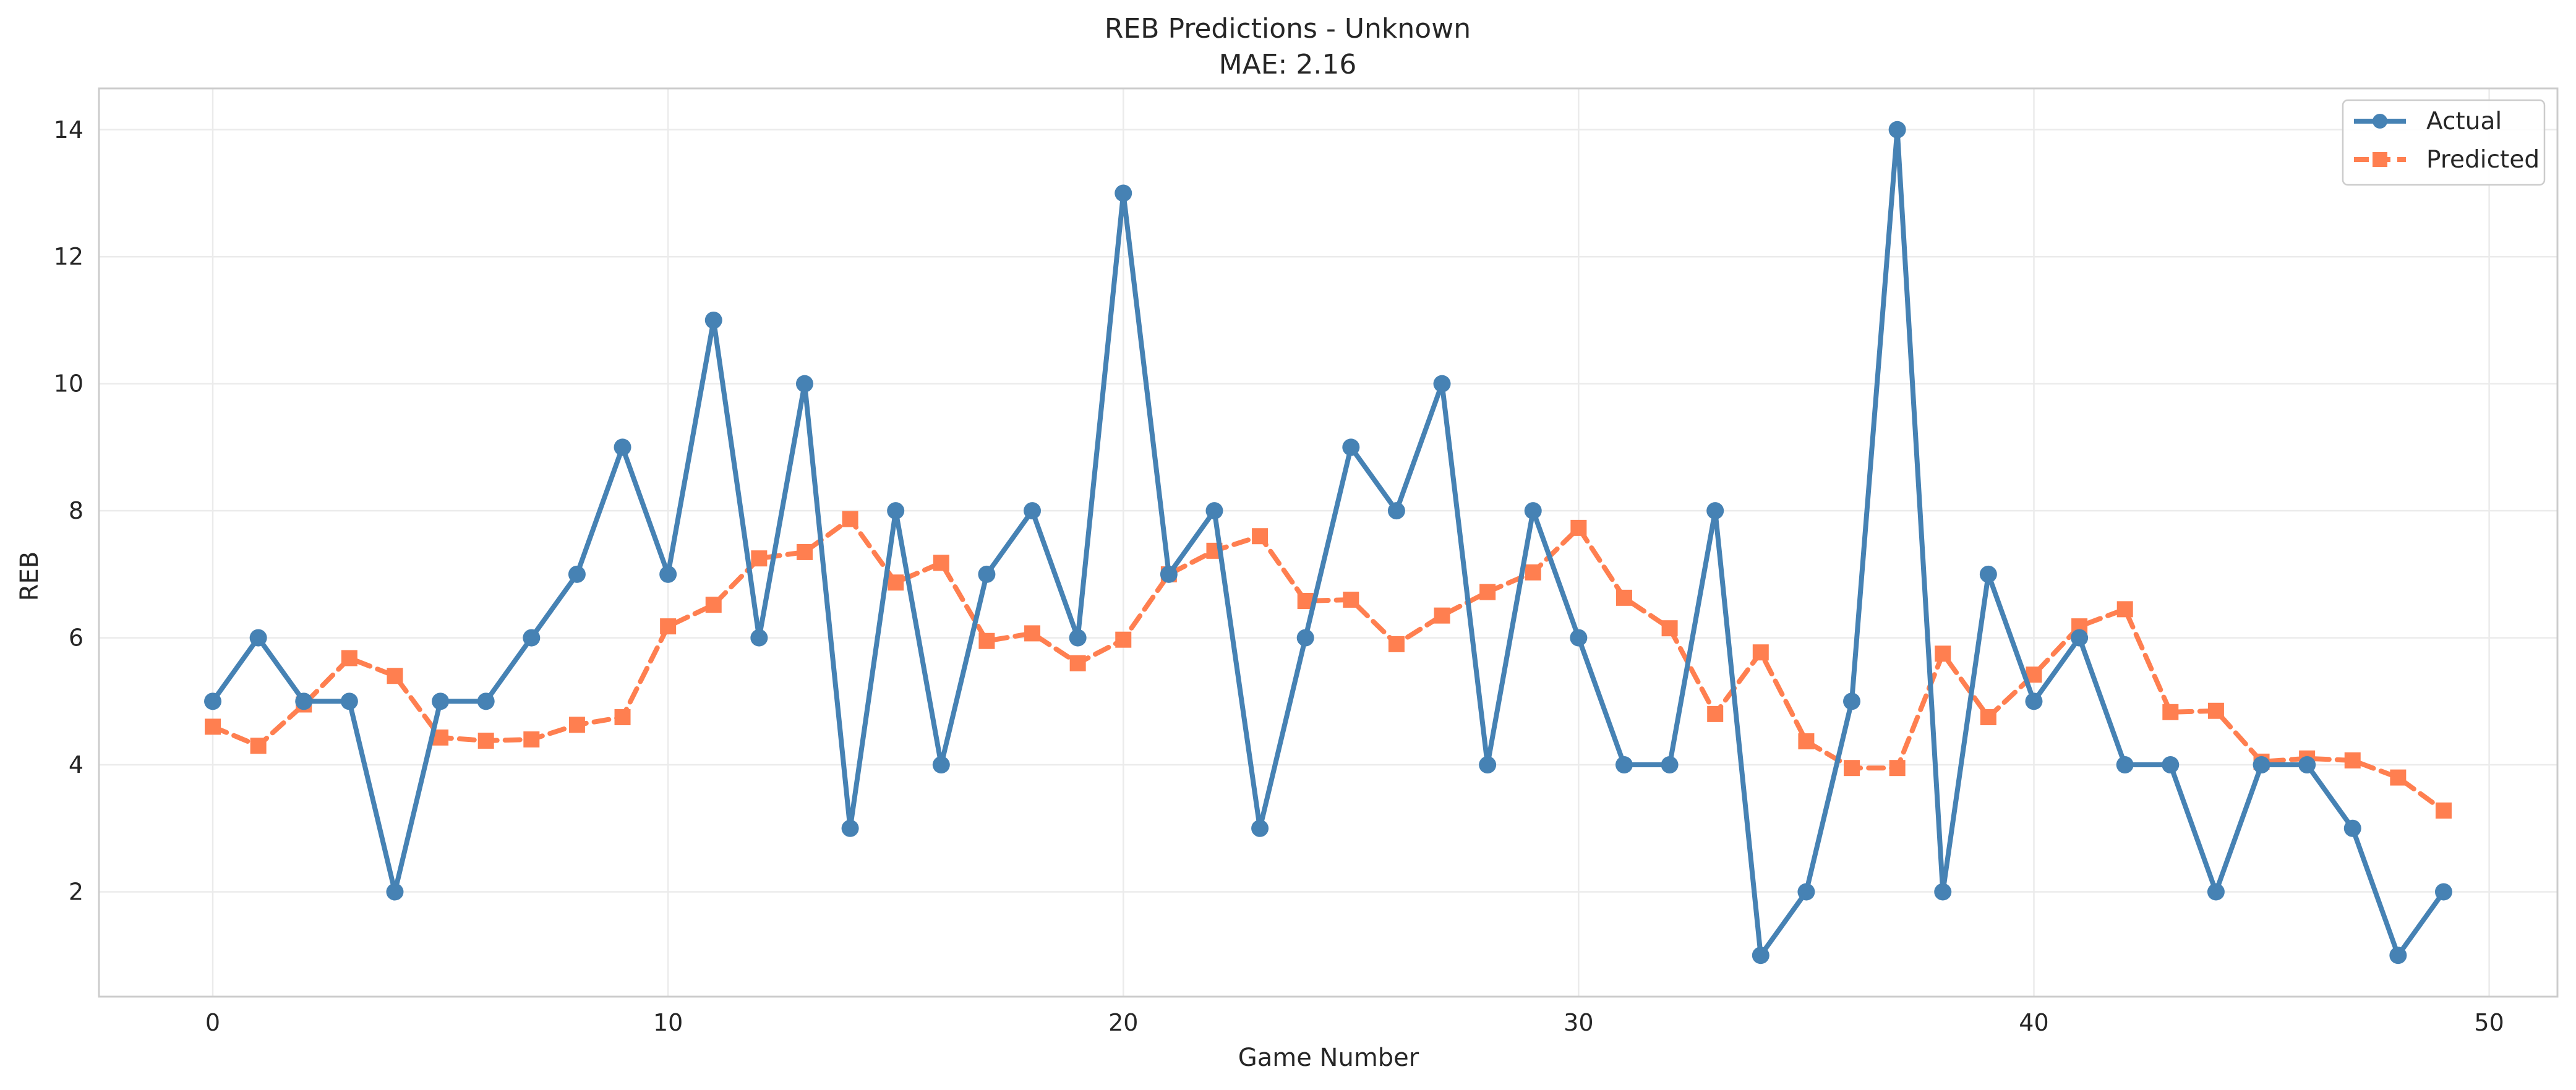 This screenshot has height=1090, width=2576. What do you see at coordinates (76, 764) in the screenshot?
I see `y-tick-label: 4` at bounding box center [76, 764].